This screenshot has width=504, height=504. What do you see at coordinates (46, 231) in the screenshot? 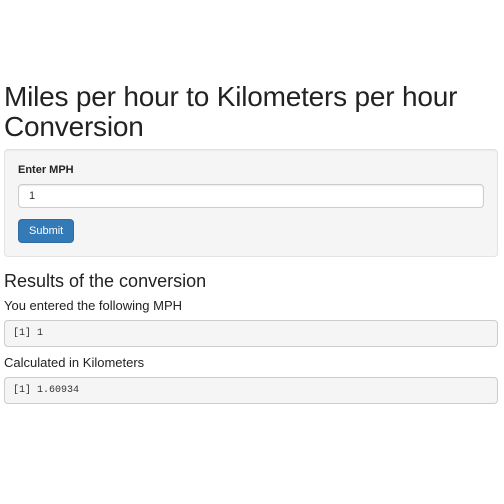
I see `submit-button: Submit` at bounding box center [46, 231].